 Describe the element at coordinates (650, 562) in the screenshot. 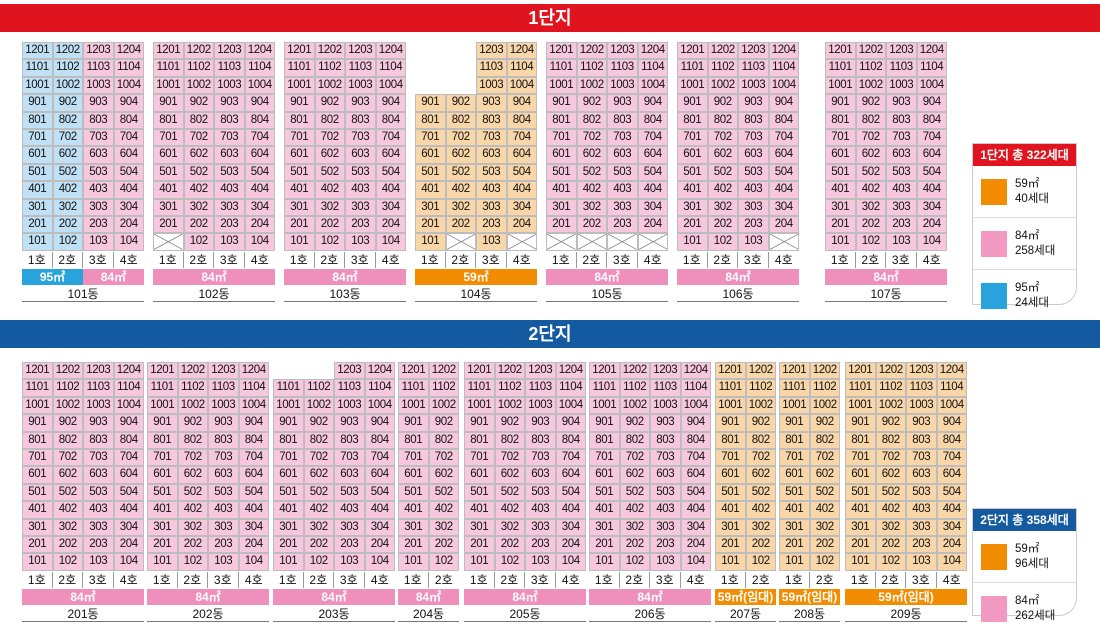

I see `floor-row: 101 102 103 104` at that location.